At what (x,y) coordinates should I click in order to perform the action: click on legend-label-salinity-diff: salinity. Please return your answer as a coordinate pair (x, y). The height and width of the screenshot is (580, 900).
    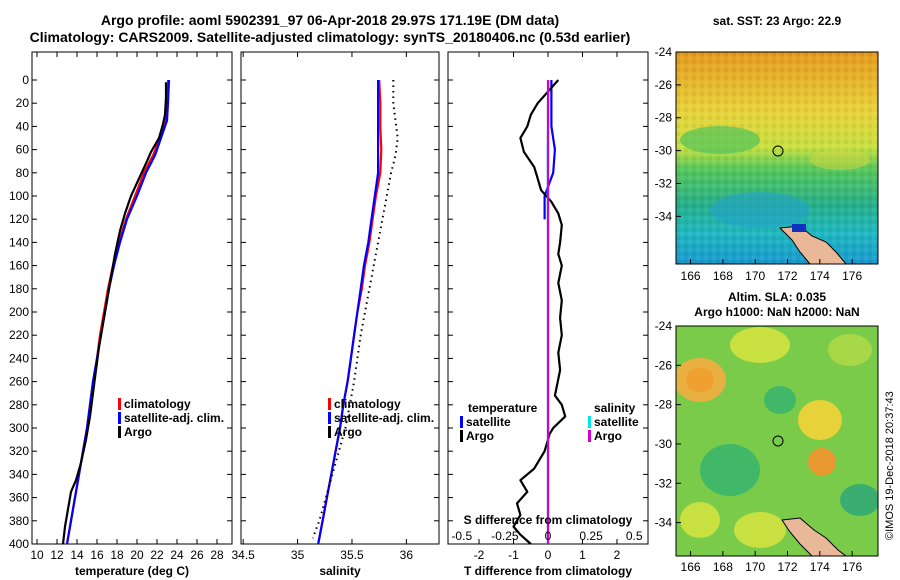
    Looking at the image, I should click on (615, 408).